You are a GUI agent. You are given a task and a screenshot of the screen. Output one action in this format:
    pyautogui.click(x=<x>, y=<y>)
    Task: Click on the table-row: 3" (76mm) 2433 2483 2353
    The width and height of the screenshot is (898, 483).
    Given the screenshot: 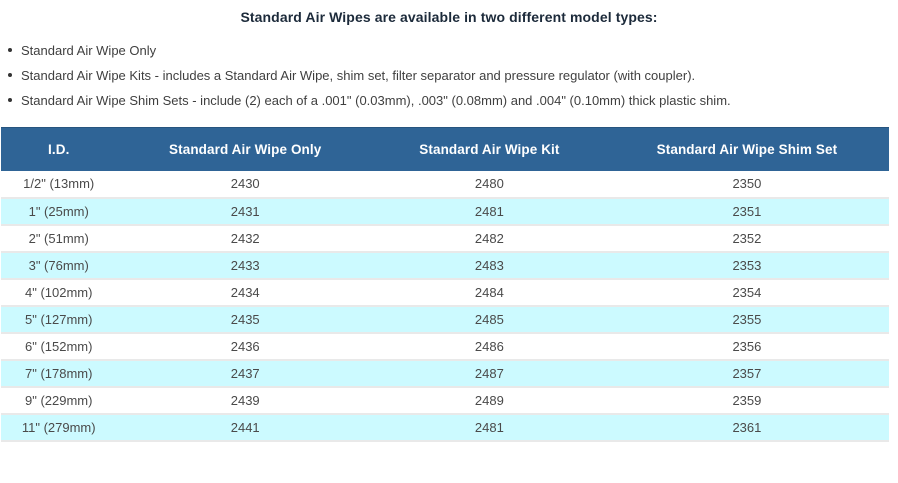 What is the action you would take?
    pyautogui.click(x=445, y=265)
    